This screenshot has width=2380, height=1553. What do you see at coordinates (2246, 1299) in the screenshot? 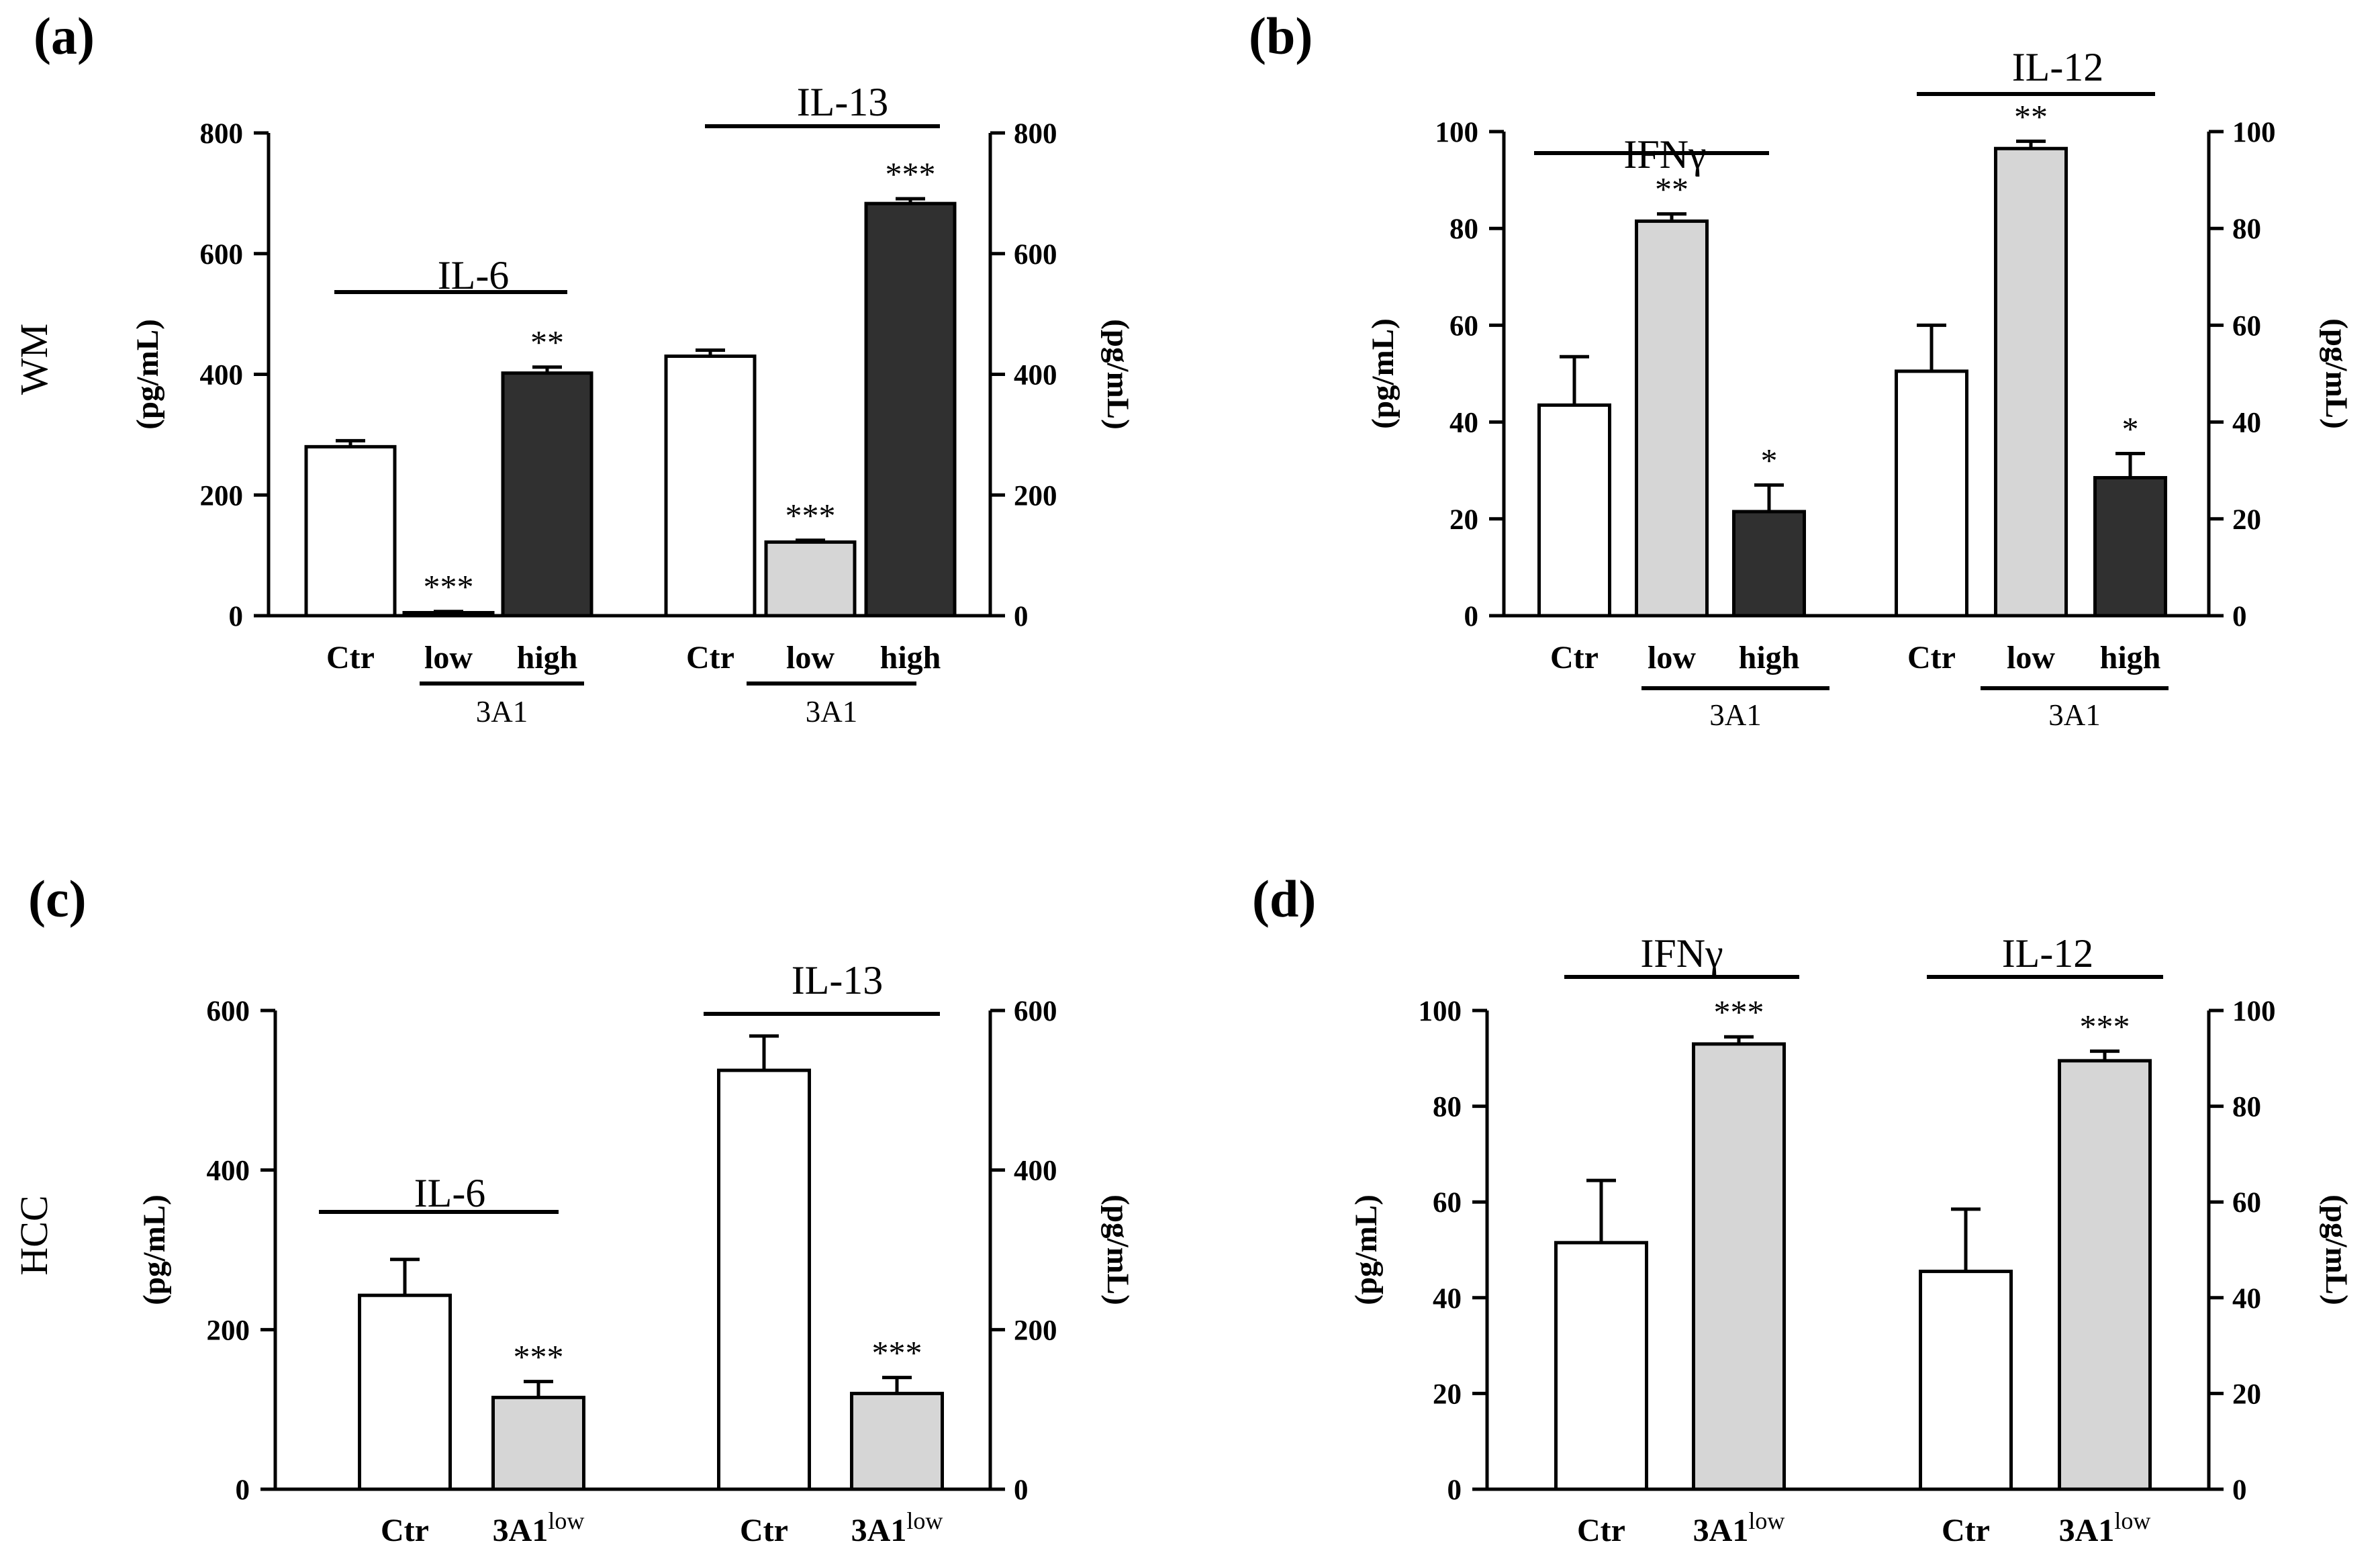
I see `y-tick-label-right: 40` at bounding box center [2246, 1299].